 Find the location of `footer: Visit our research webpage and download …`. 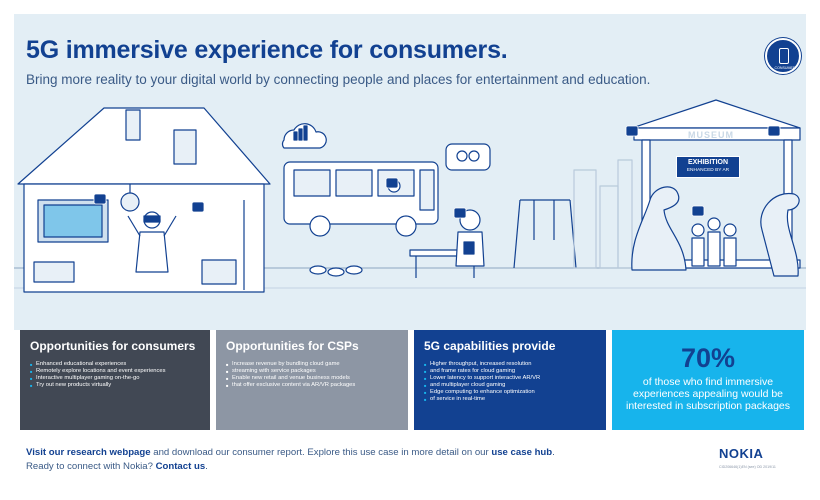

footer: Visit our research webpage and download … is located at coordinates (326, 460).